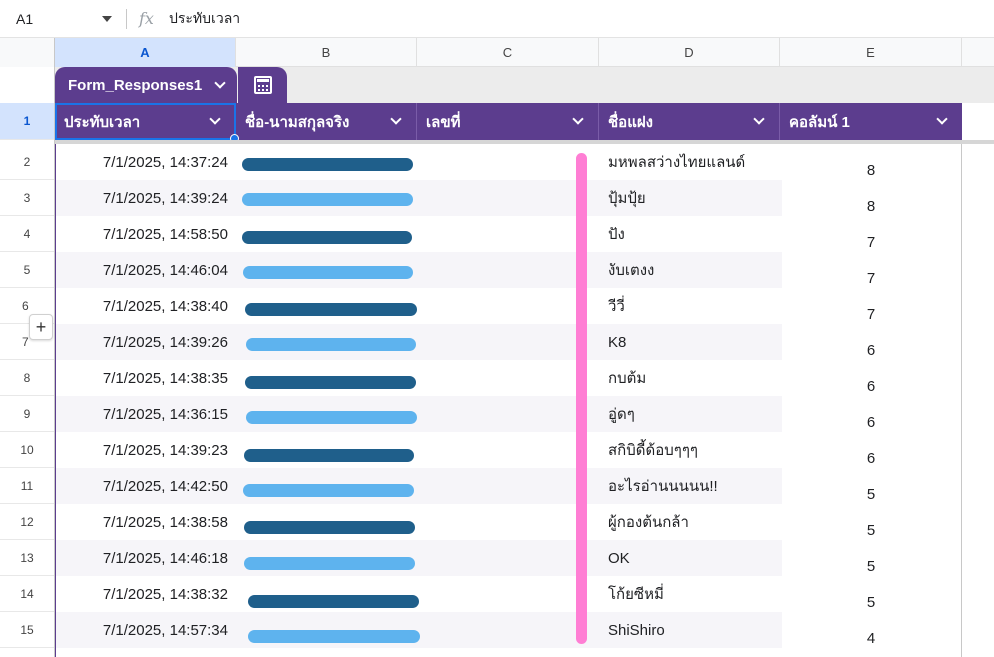  Describe the element at coordinates (27, 306) in the screenshot. I see `row-header: 6` at that location.